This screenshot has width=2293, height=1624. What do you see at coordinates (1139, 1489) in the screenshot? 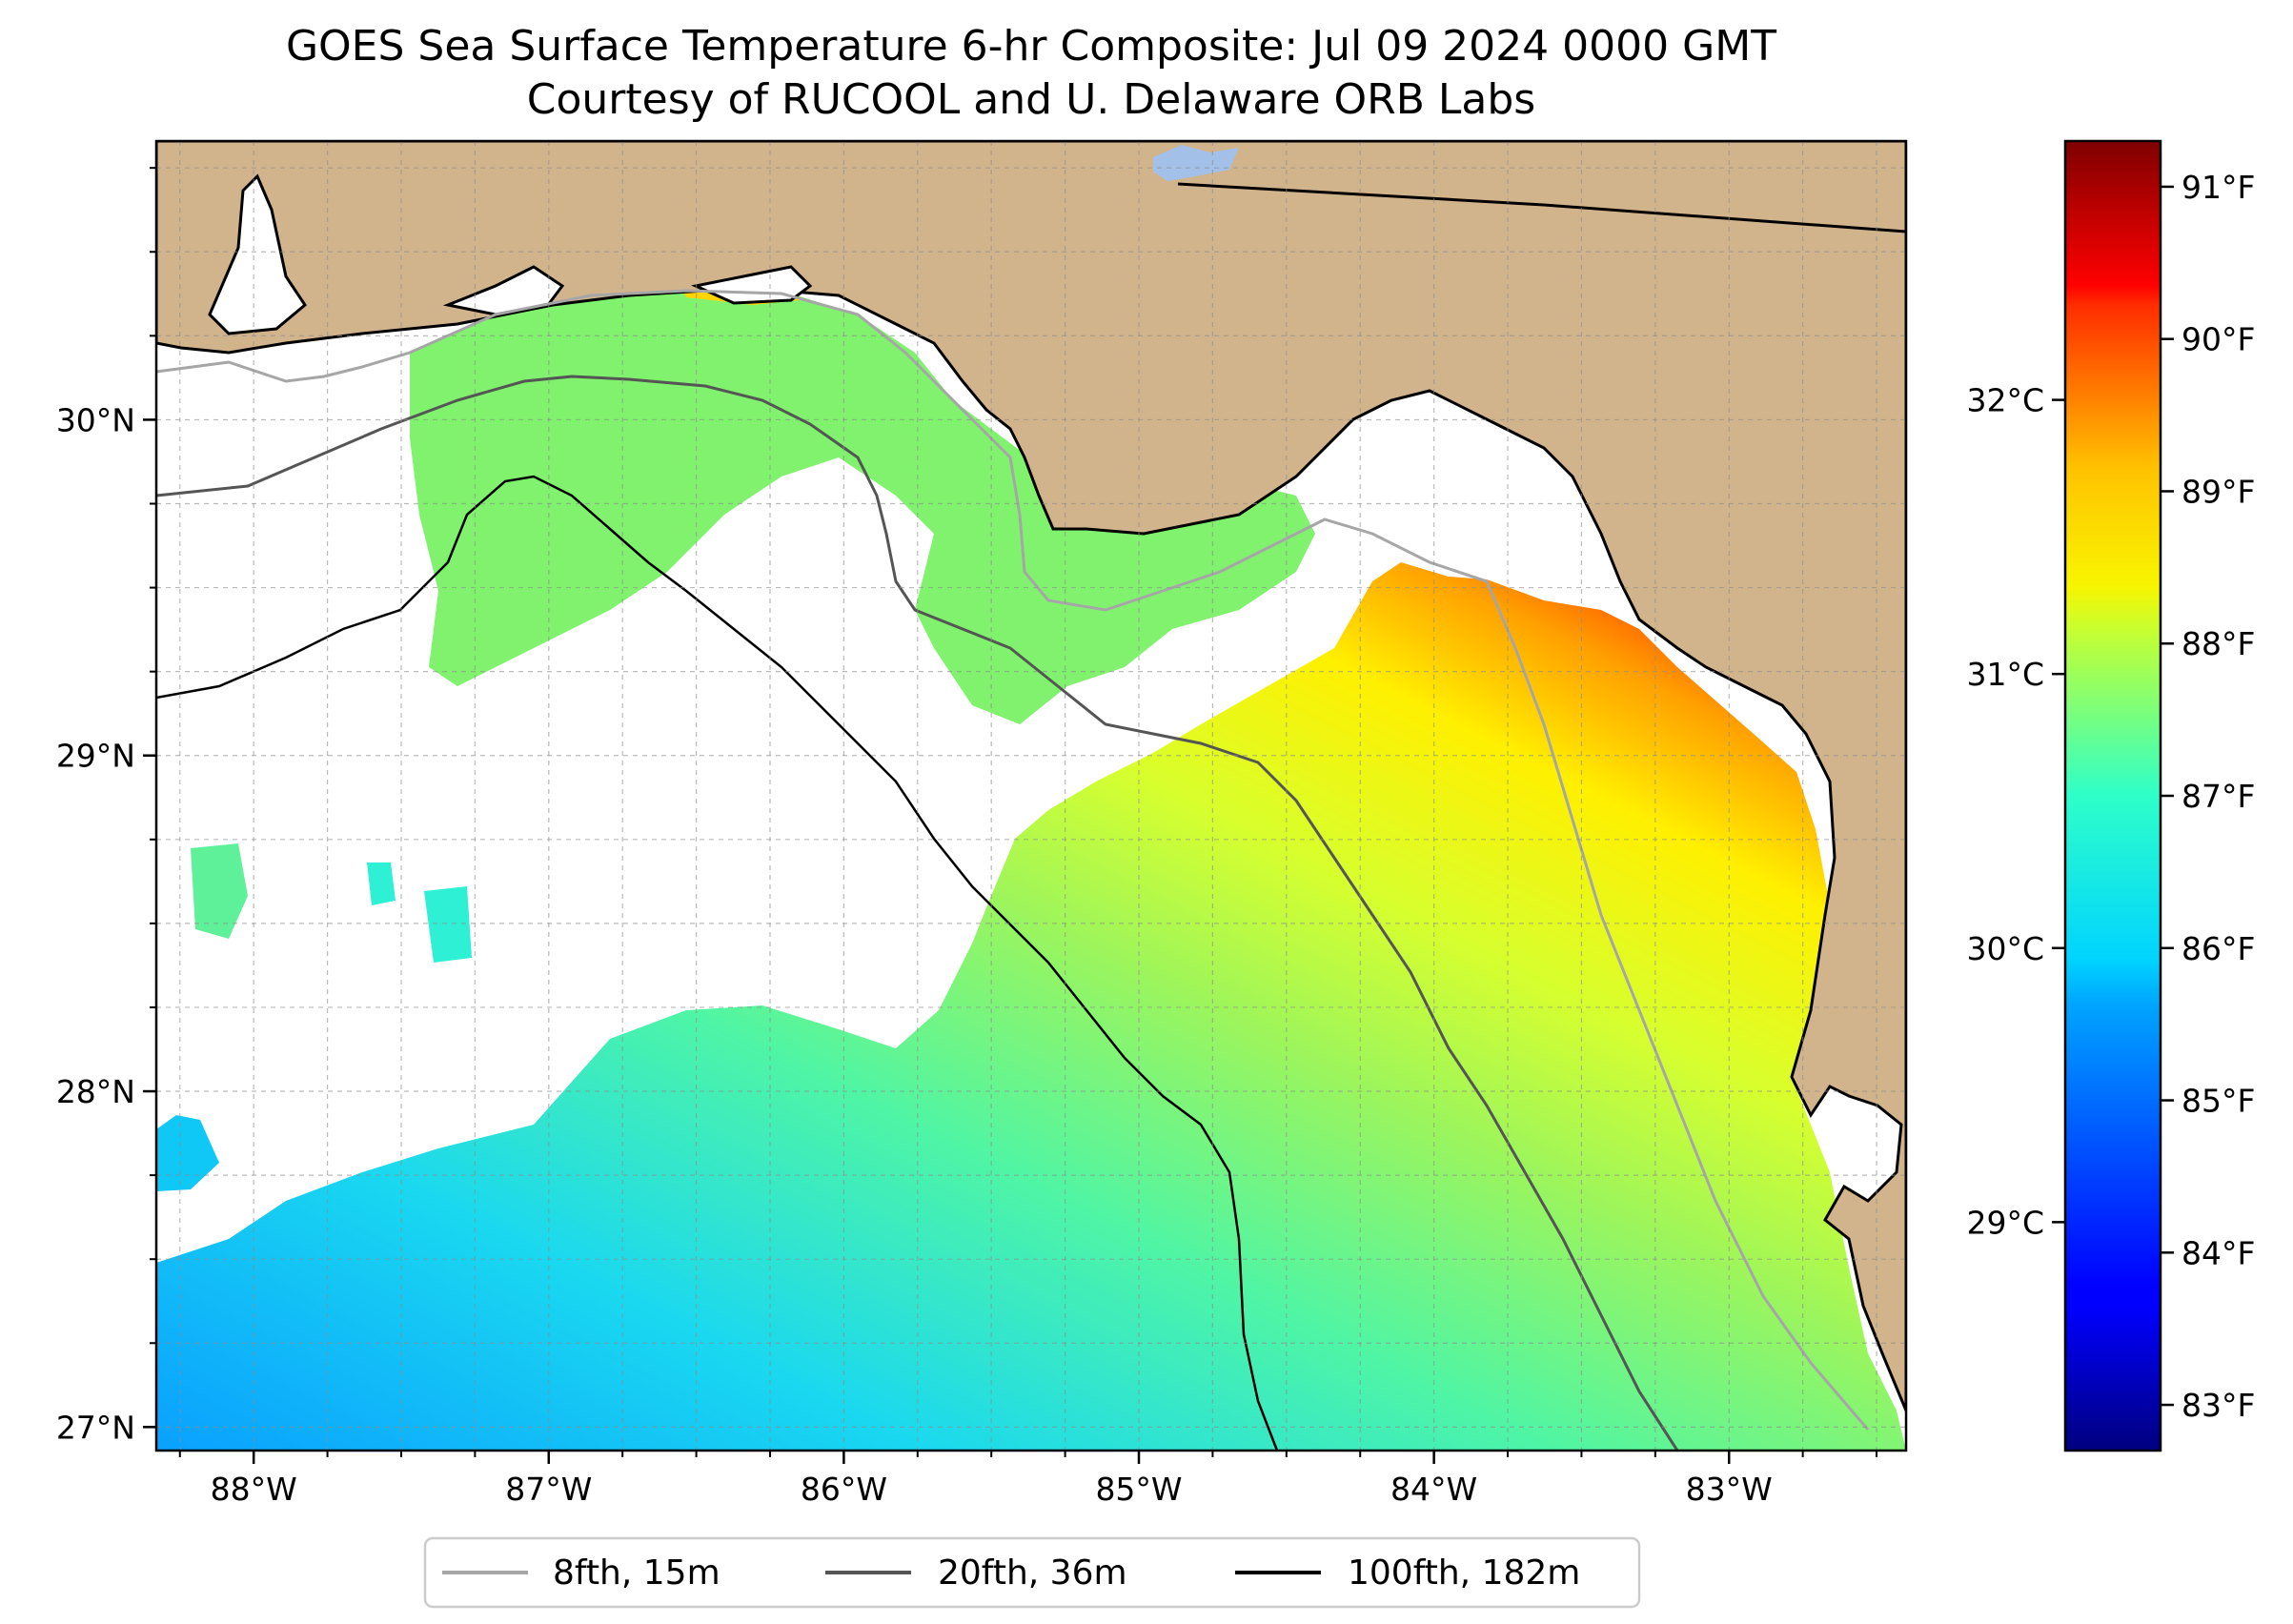
I see `x-tick-label: 85°W` at bounding box center [1139, 1489].